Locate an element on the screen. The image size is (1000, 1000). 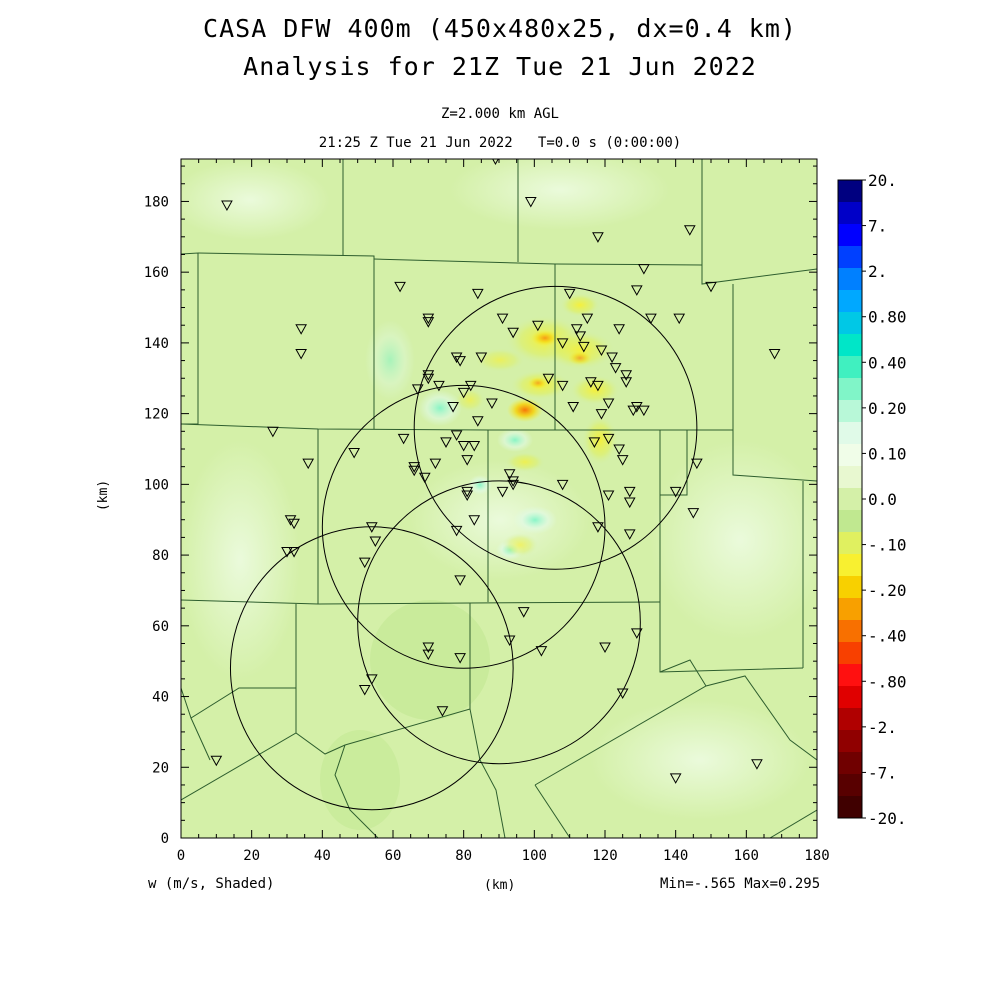
colorbar-label: -20. is located at coordinates (887, 818).